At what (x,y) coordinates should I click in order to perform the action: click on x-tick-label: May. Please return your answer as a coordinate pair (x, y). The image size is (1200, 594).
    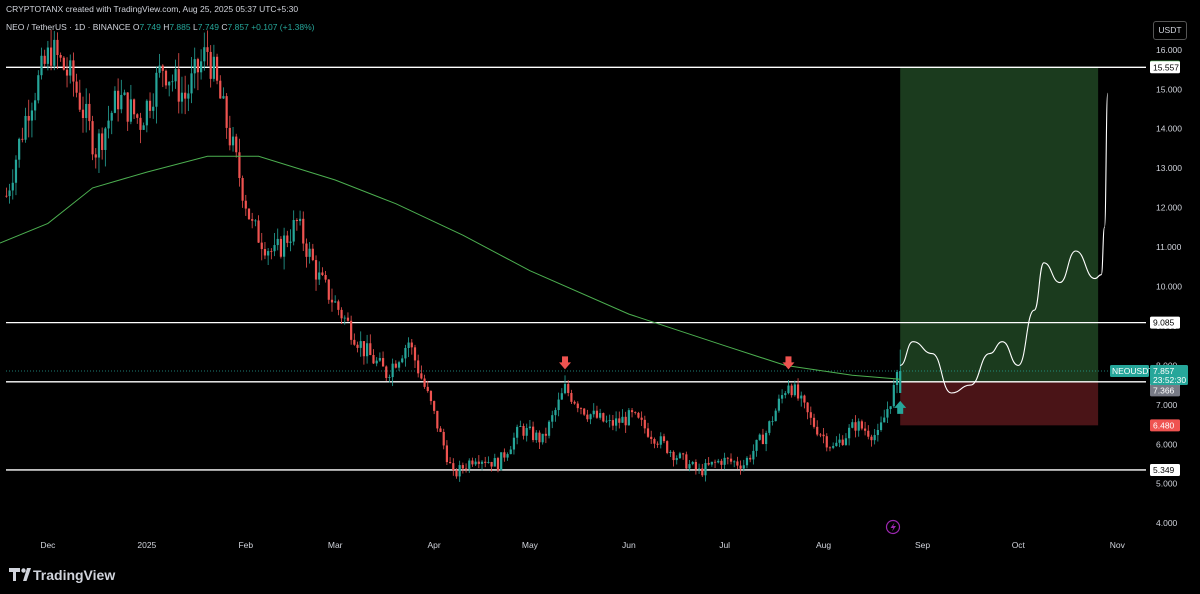
    Looking at the image, I should click on (530, 545).